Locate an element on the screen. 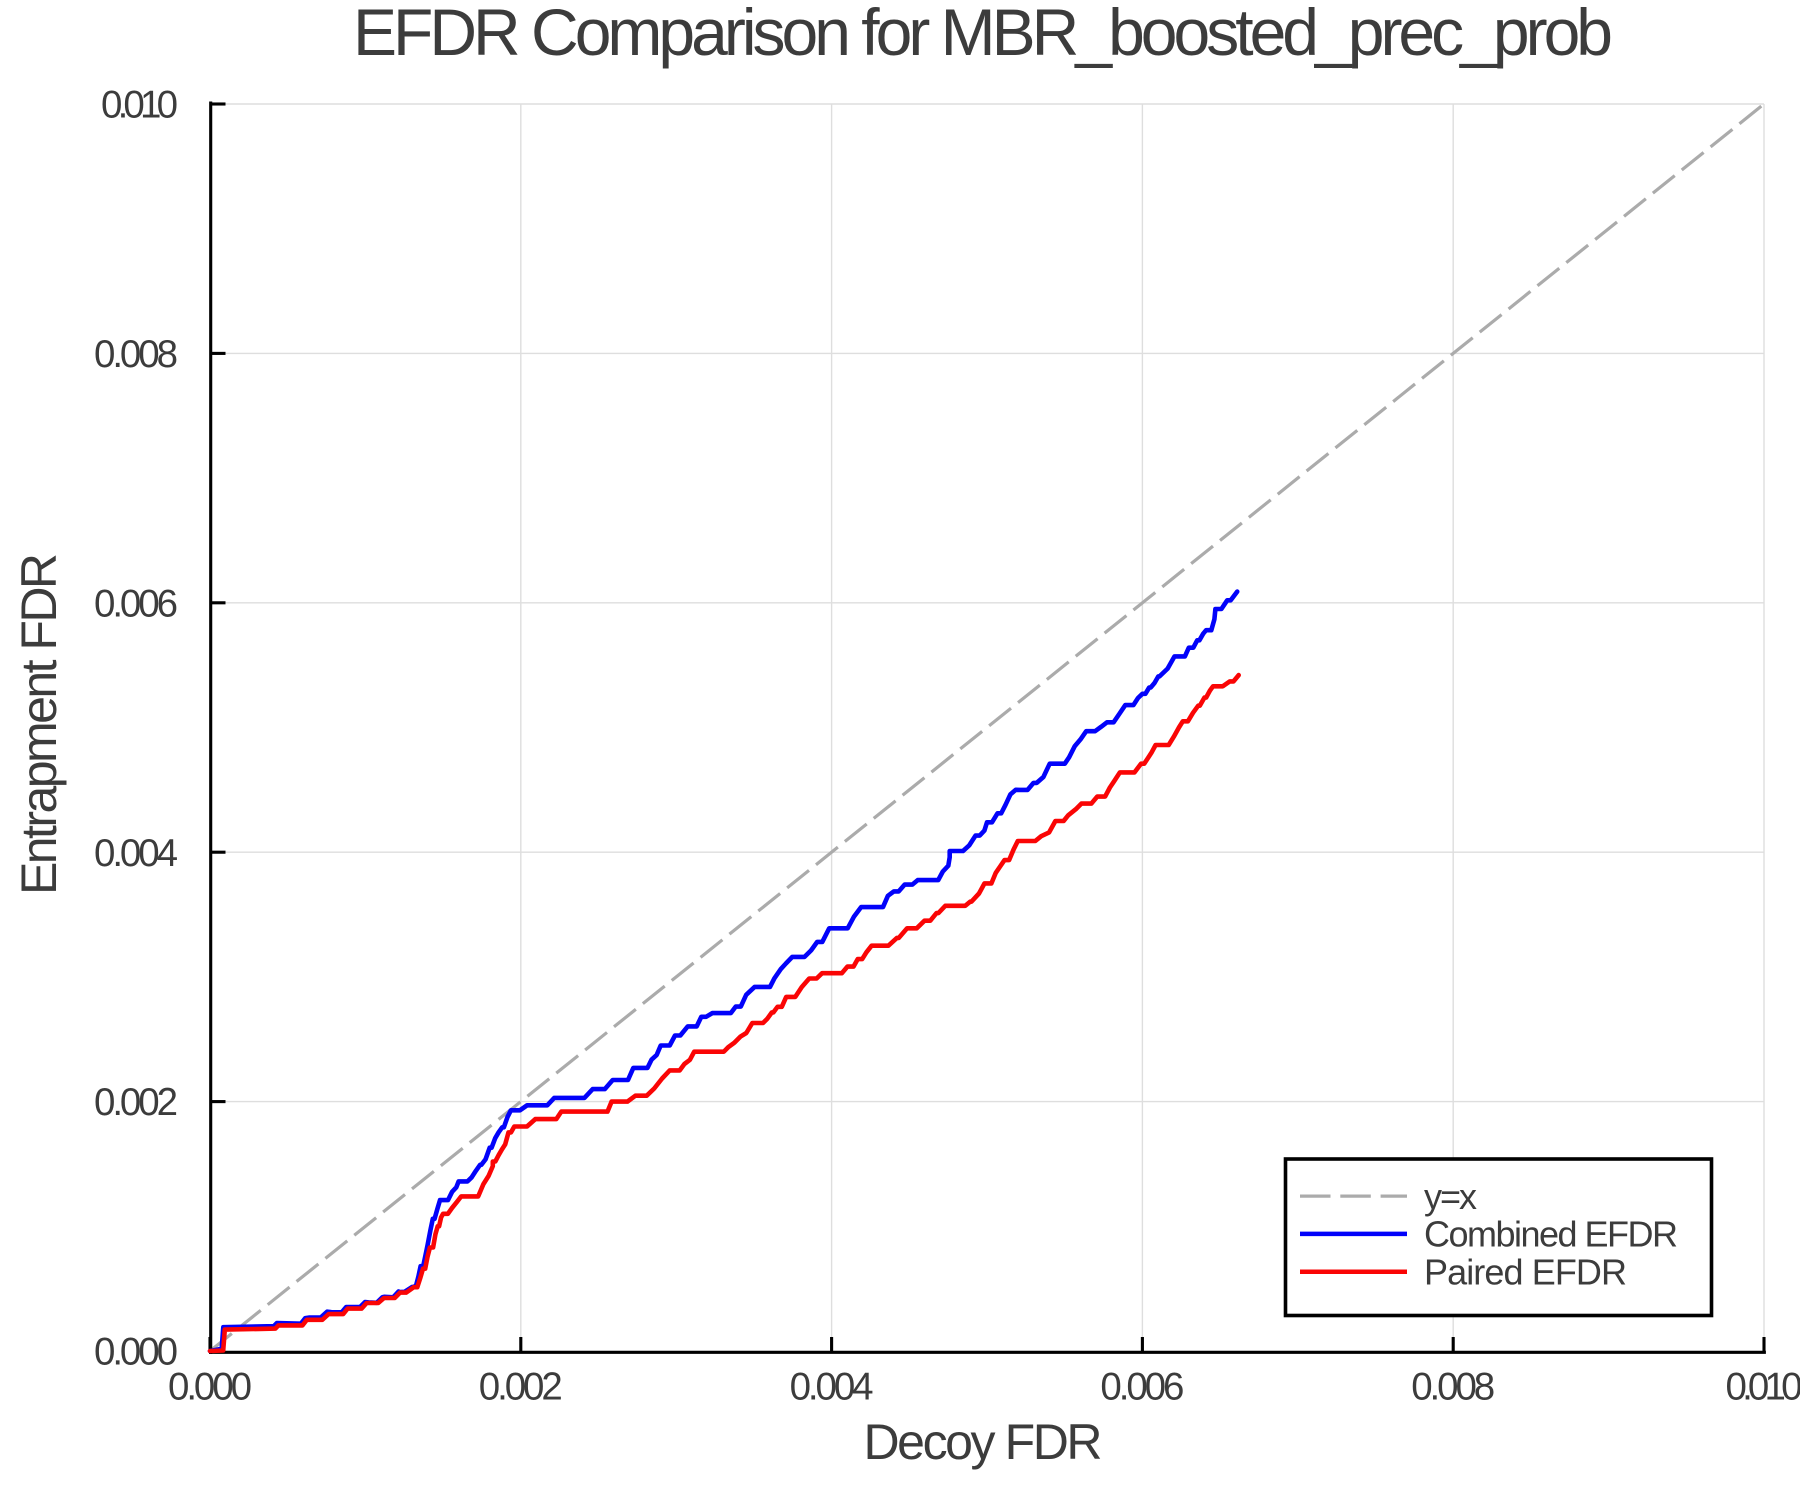 The height and width of the screenshot is (1500, 1800). svg-text: Combined EFDR is located at coordinates (1551, 1234).